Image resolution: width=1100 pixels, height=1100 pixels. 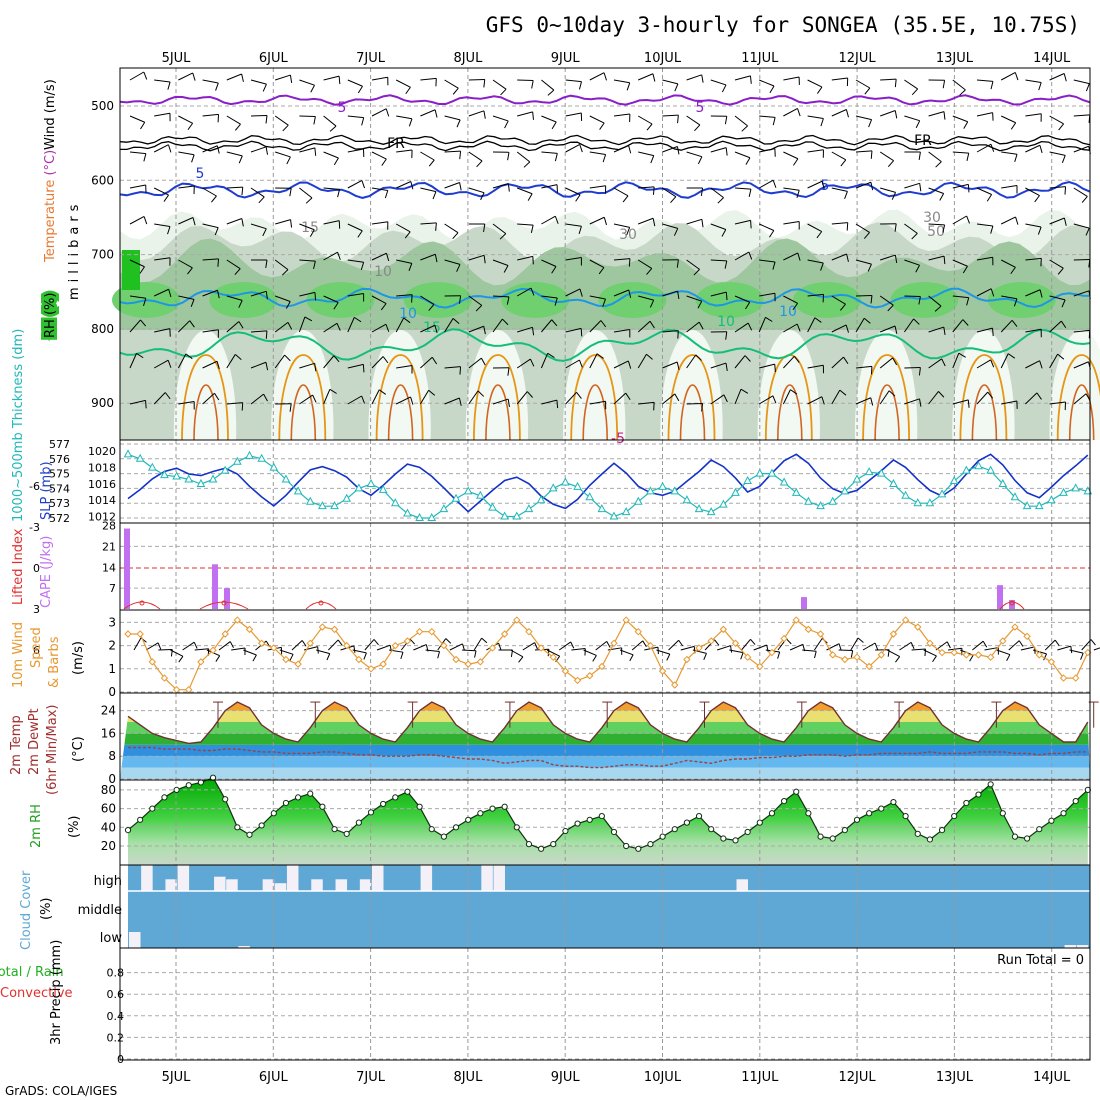 What do you see at coordinates (46, 490) in the screenshot?
I see `slp-right-label: SLP (mb)` at bounding box center [46, 490].